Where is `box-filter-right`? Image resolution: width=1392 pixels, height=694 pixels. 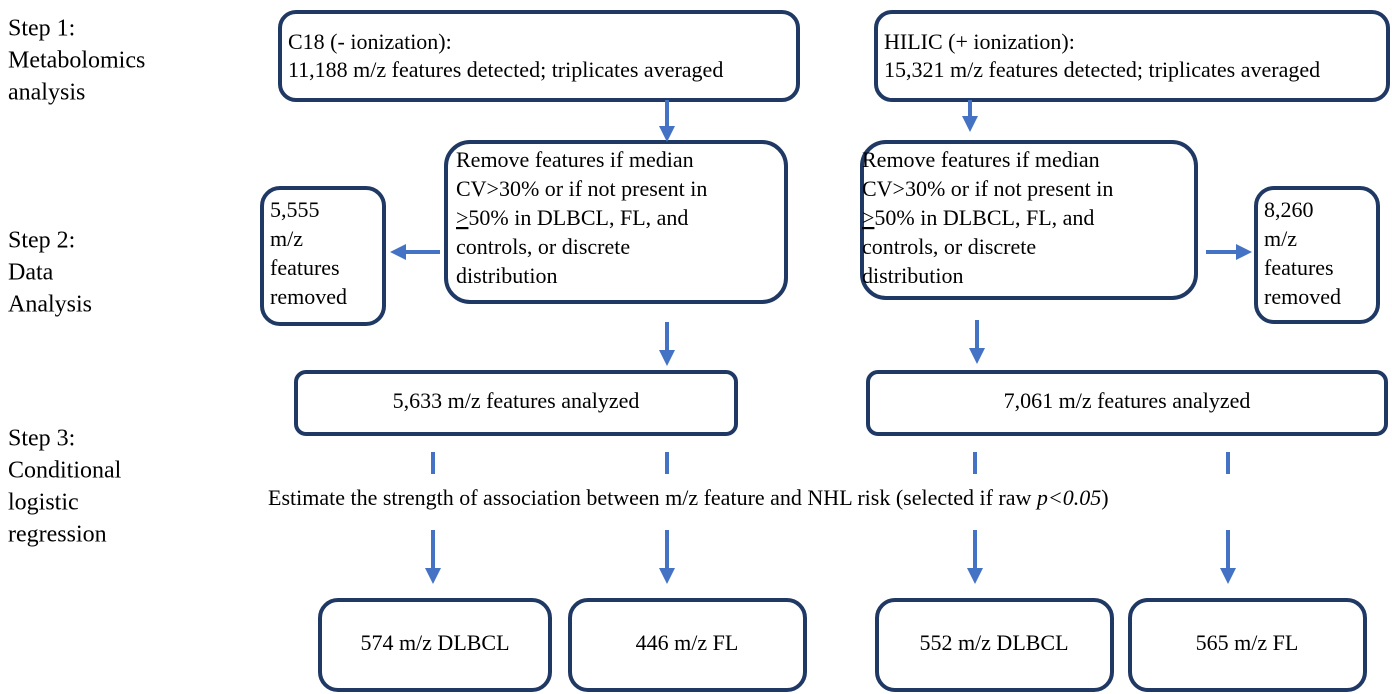
box-filter-right is located at coordinates (1029, 220).